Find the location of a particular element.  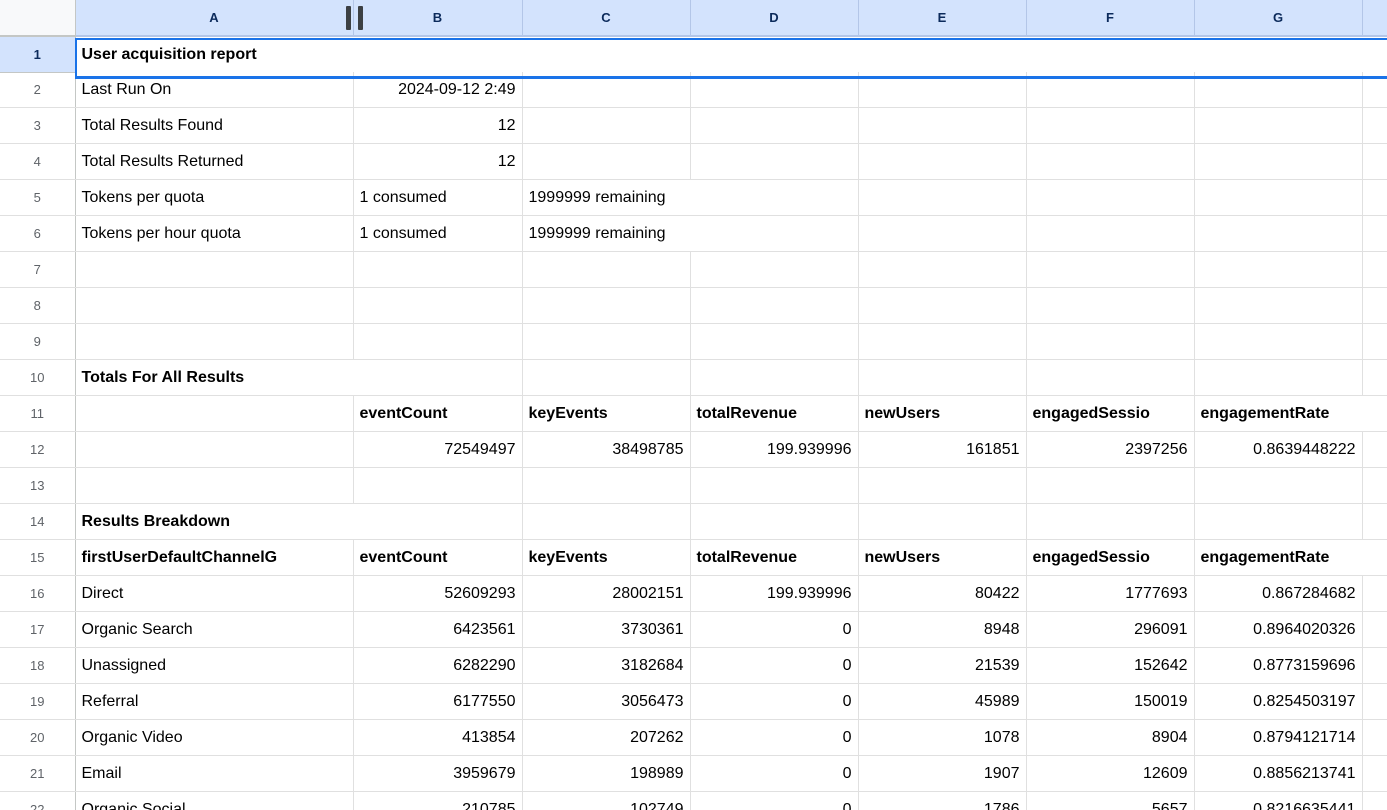

cell-f6 is located at coordinates (1110, 233).